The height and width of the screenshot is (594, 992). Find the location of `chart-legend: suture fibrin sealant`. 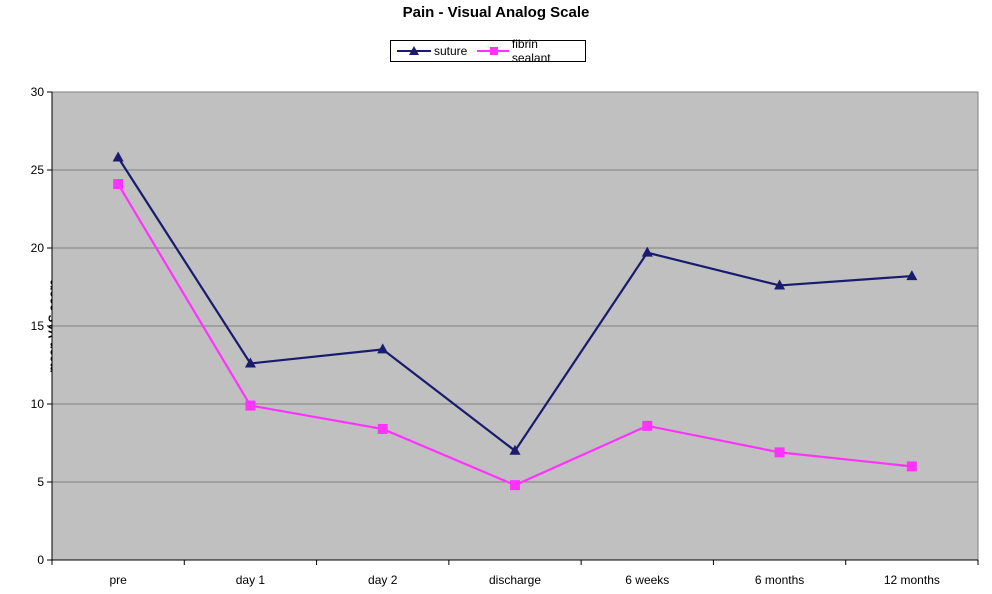

chart-legend: suture fibrin sealant is located at coordinates (488, 51).